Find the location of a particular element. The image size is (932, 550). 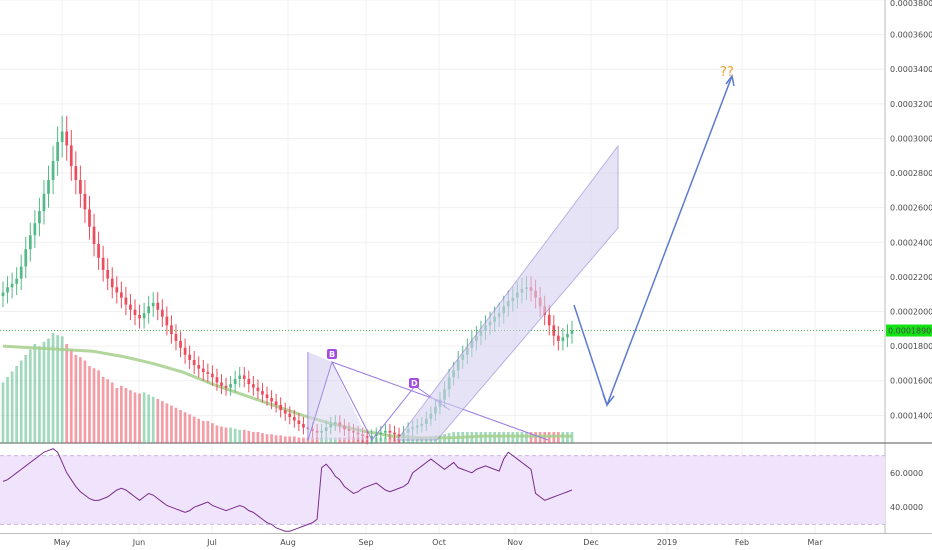

pattern-shade is located at coordinates (320, 396).